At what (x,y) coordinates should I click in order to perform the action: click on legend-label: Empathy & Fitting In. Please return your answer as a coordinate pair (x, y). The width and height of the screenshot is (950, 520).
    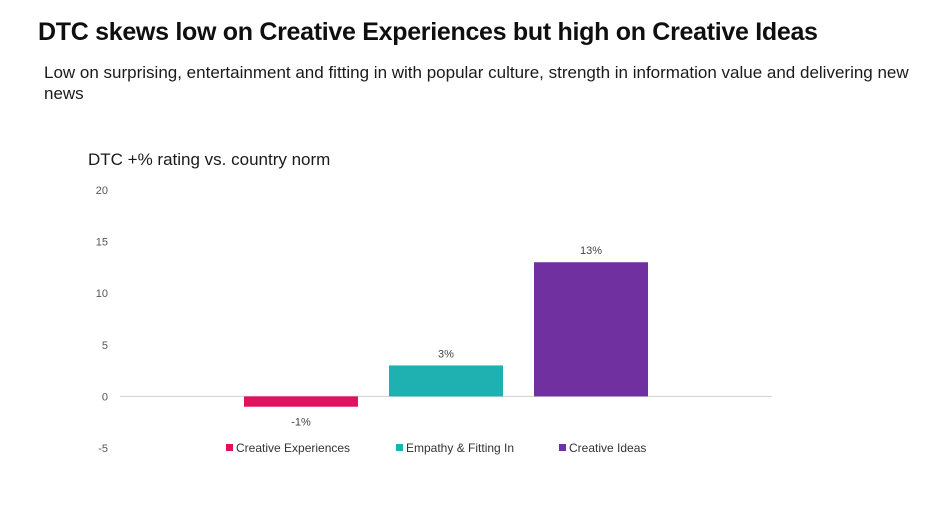
    Looking at the image, I should click on (460, 448).